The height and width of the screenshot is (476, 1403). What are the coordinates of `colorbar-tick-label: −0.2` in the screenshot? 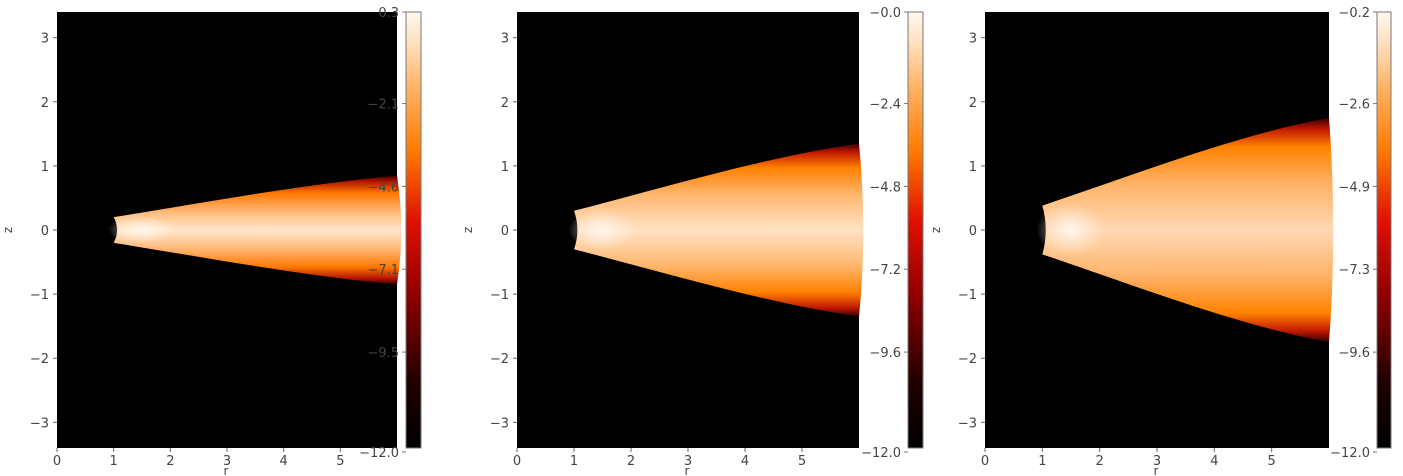 It's located at (1354, 13).